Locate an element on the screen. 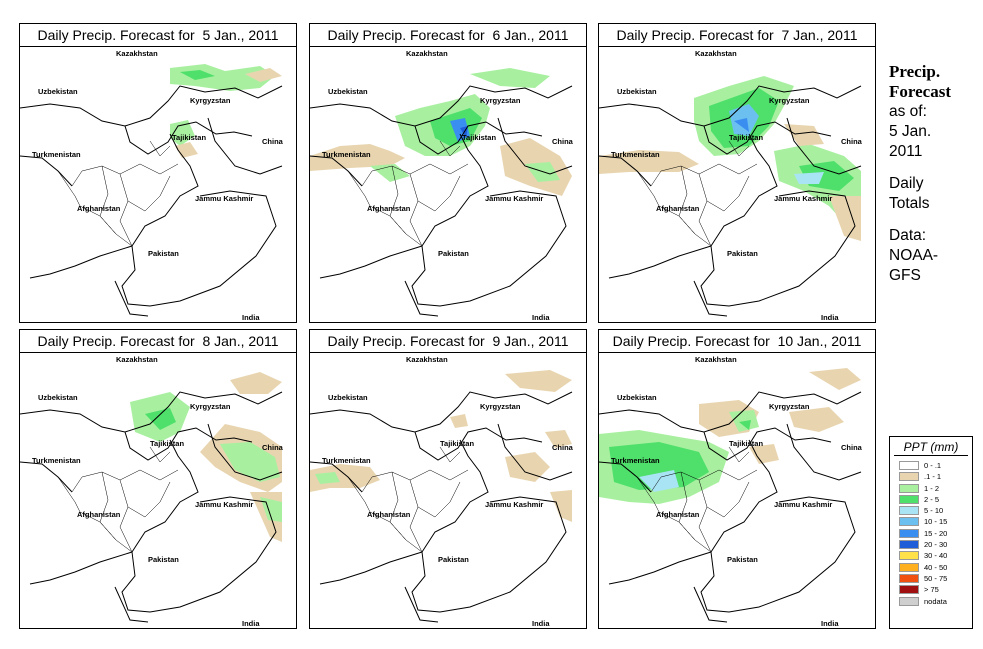 The height and width of the screenshot is (649, 983). data-source-line3: GFS is located at coordinates (905, 275).